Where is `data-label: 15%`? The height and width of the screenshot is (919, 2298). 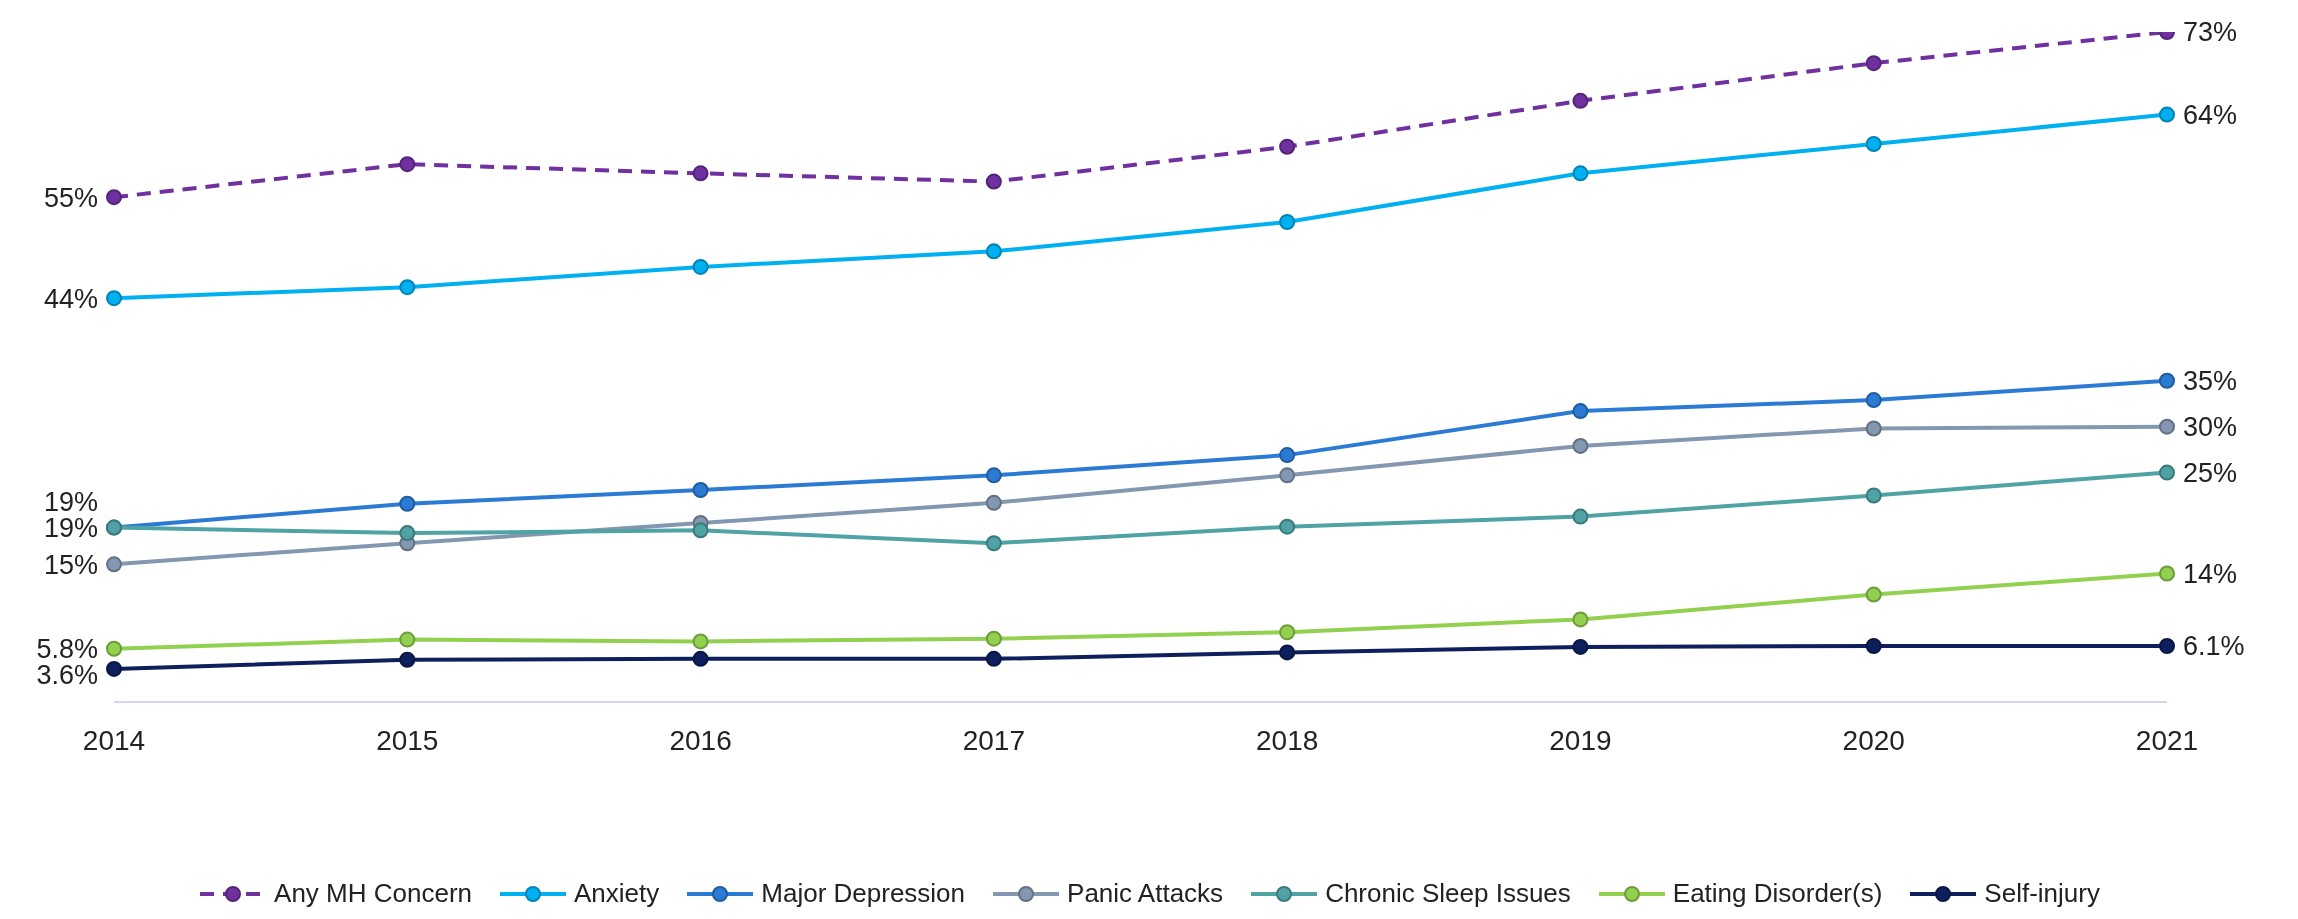
data-label: 15% is located at coordinates (70, 564).